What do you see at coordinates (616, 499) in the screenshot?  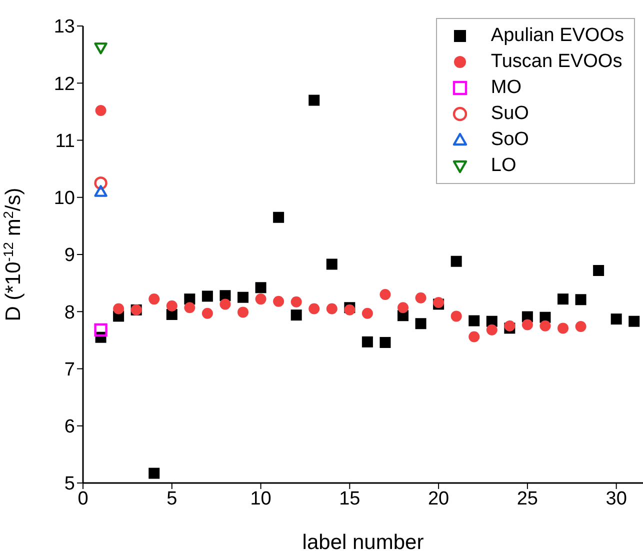 I see `x-tick-label: 30` at bounding box center [616, 499].